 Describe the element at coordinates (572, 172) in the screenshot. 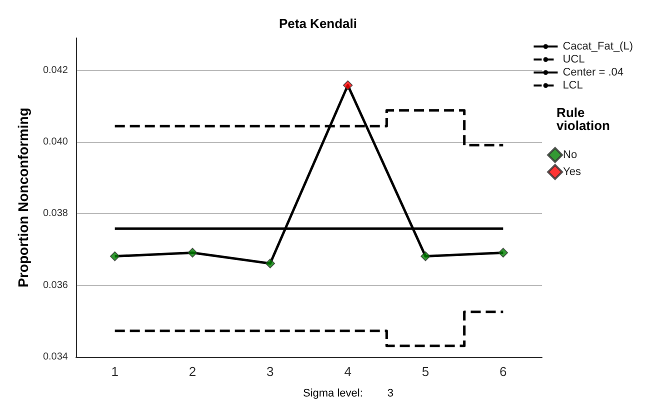

I see `legend-label: Yes` at that location.